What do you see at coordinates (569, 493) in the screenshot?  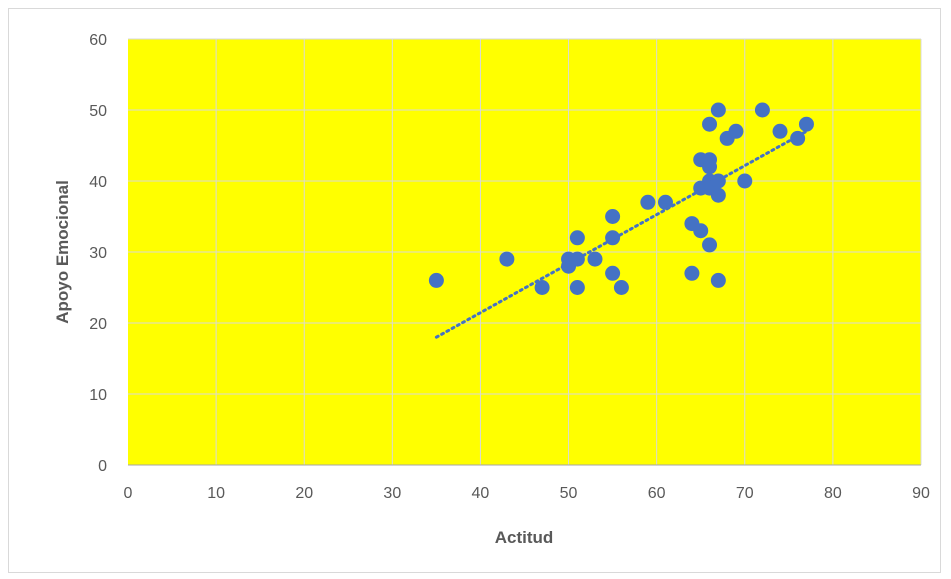 I see `x-tick-label: 50` at bounding box center [569, 493].